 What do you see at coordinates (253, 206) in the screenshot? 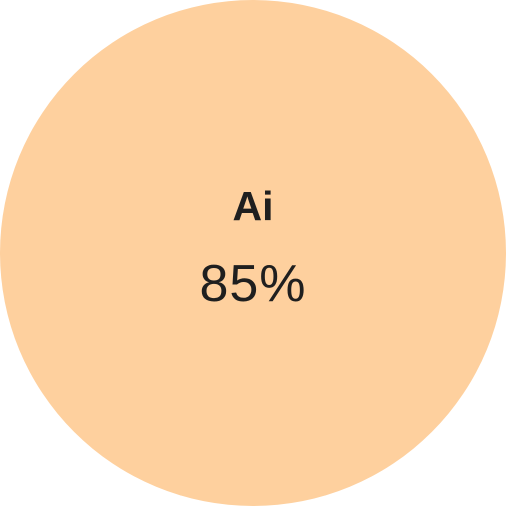
I see `skill-name: Ai` at bounding box center [253, 206].